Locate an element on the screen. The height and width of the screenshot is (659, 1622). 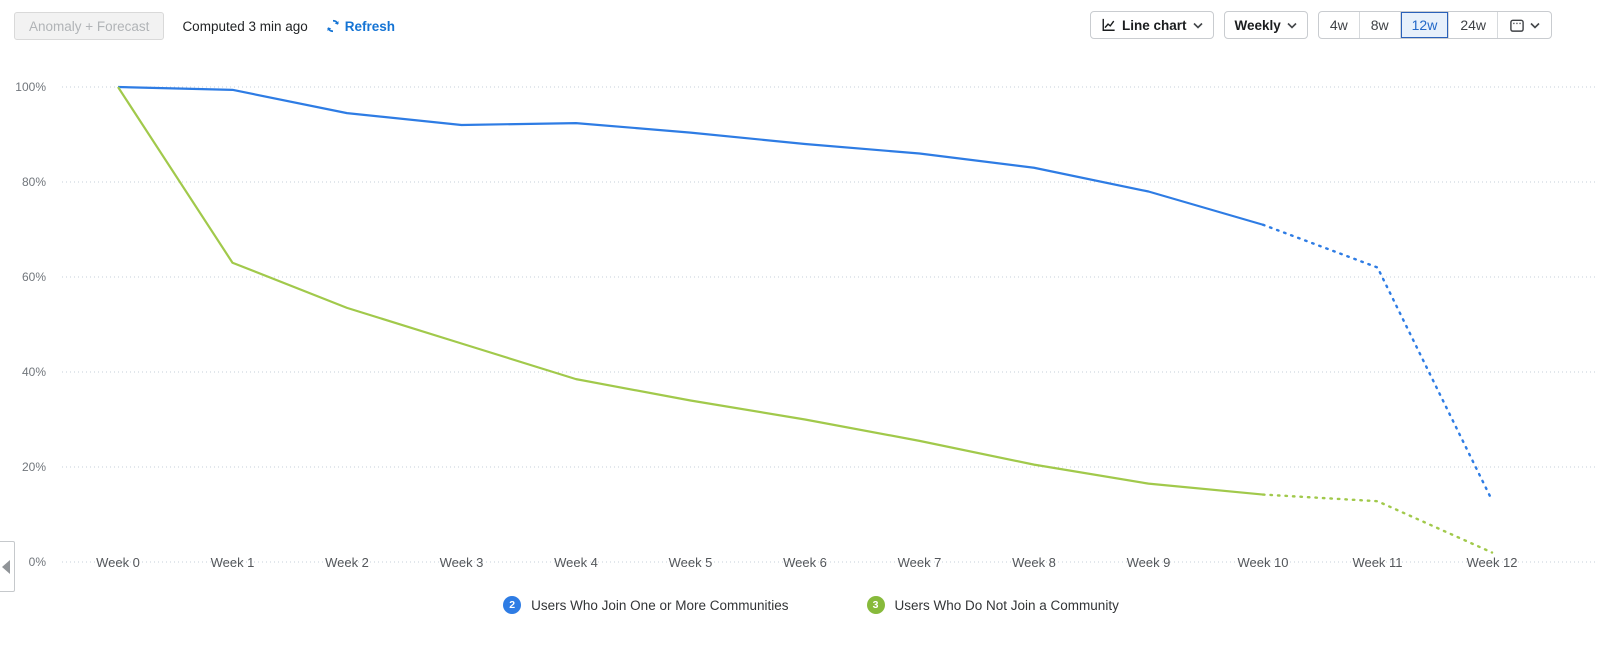
x-axis-tick-label: Week 8 is located at coordinates (1034, 562).